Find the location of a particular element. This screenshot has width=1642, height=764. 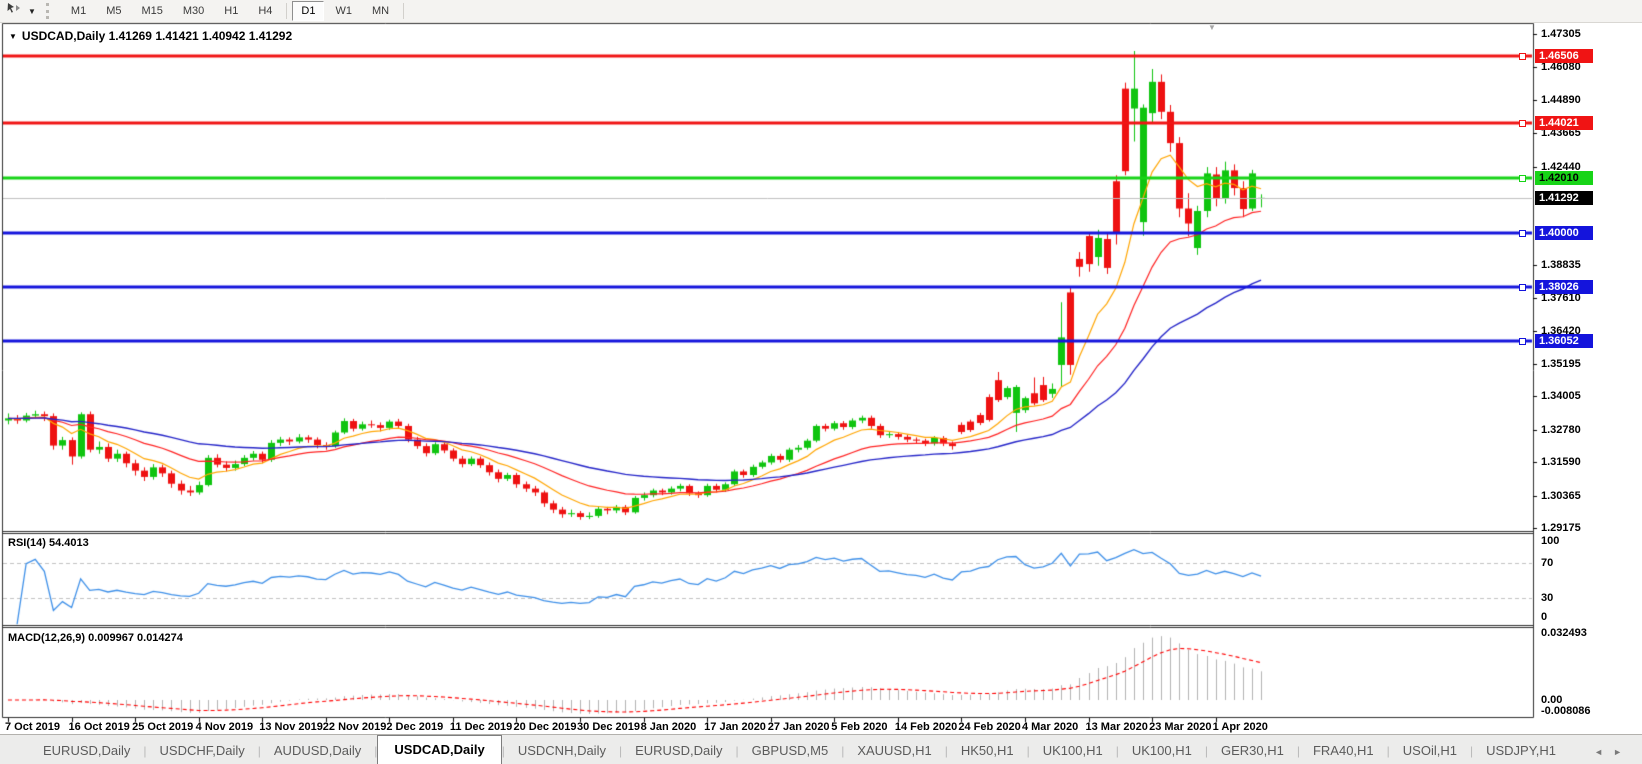

chart-tab-usoil-h1: USOil,H1 is located at coordinates (1429, 750).